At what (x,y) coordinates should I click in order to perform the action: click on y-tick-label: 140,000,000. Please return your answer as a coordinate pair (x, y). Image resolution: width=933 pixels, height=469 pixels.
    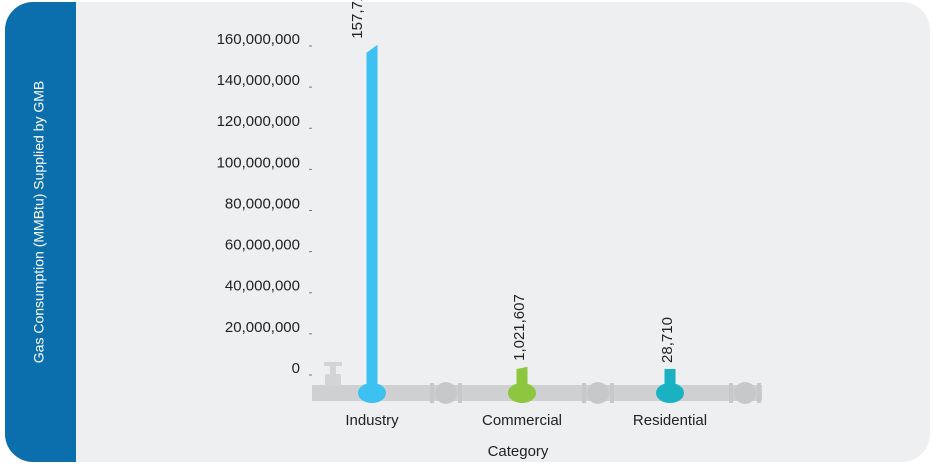
    Looking at the image, I should click on (258, 80).